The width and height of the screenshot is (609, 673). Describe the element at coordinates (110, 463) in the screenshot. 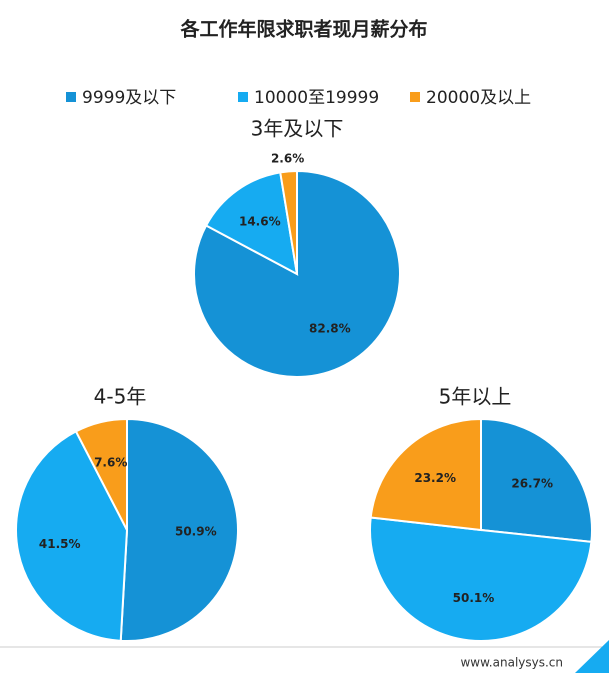

I see `data-label: 7.6%` at that location.